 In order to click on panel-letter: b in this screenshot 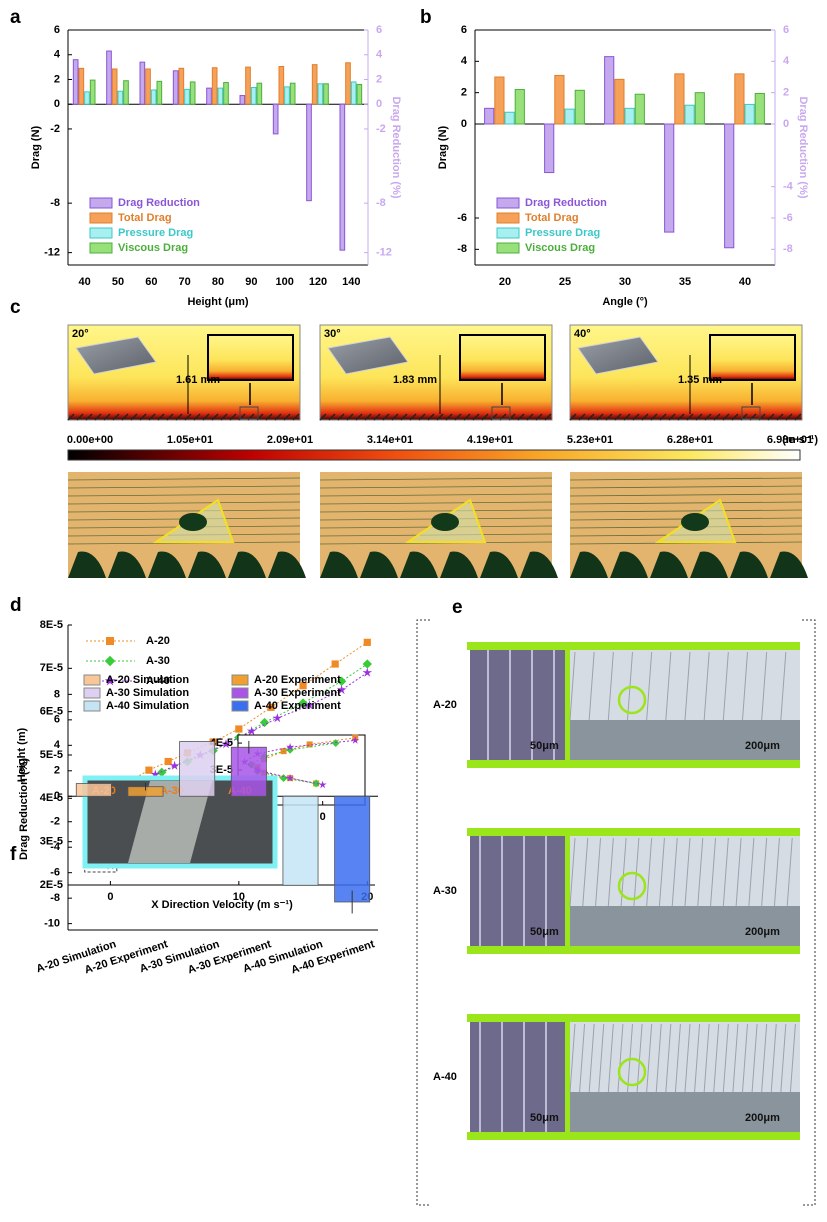, I will do `click(426, 17)`.